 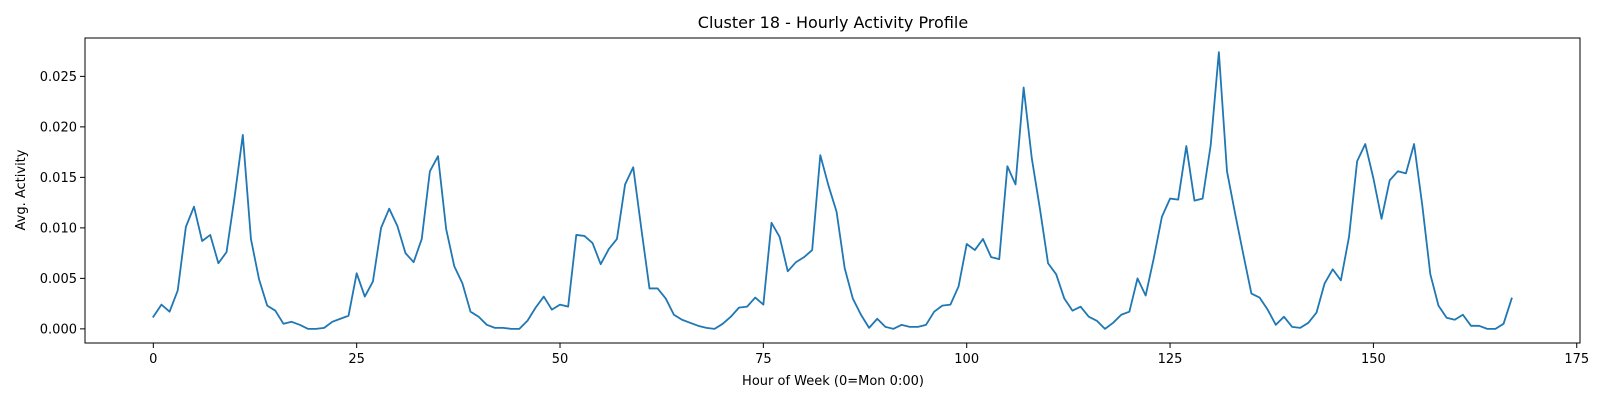 I want to click on chart-title: Cluster 18 - Hourly Activity Profile, so click(x=833, y=22).